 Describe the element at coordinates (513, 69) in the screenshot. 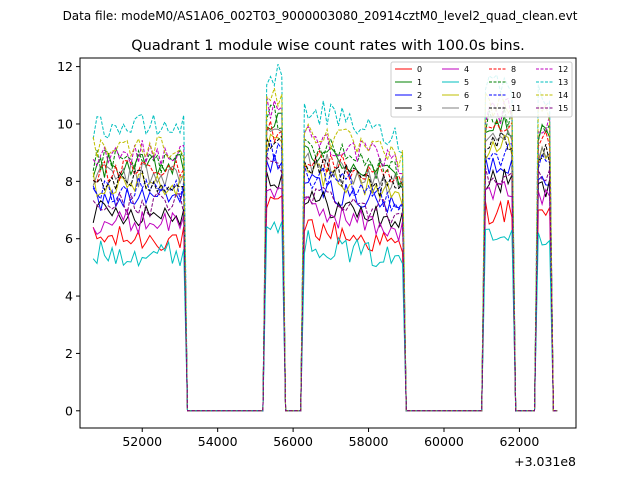

I see `legend-label-8: 8` at that location.